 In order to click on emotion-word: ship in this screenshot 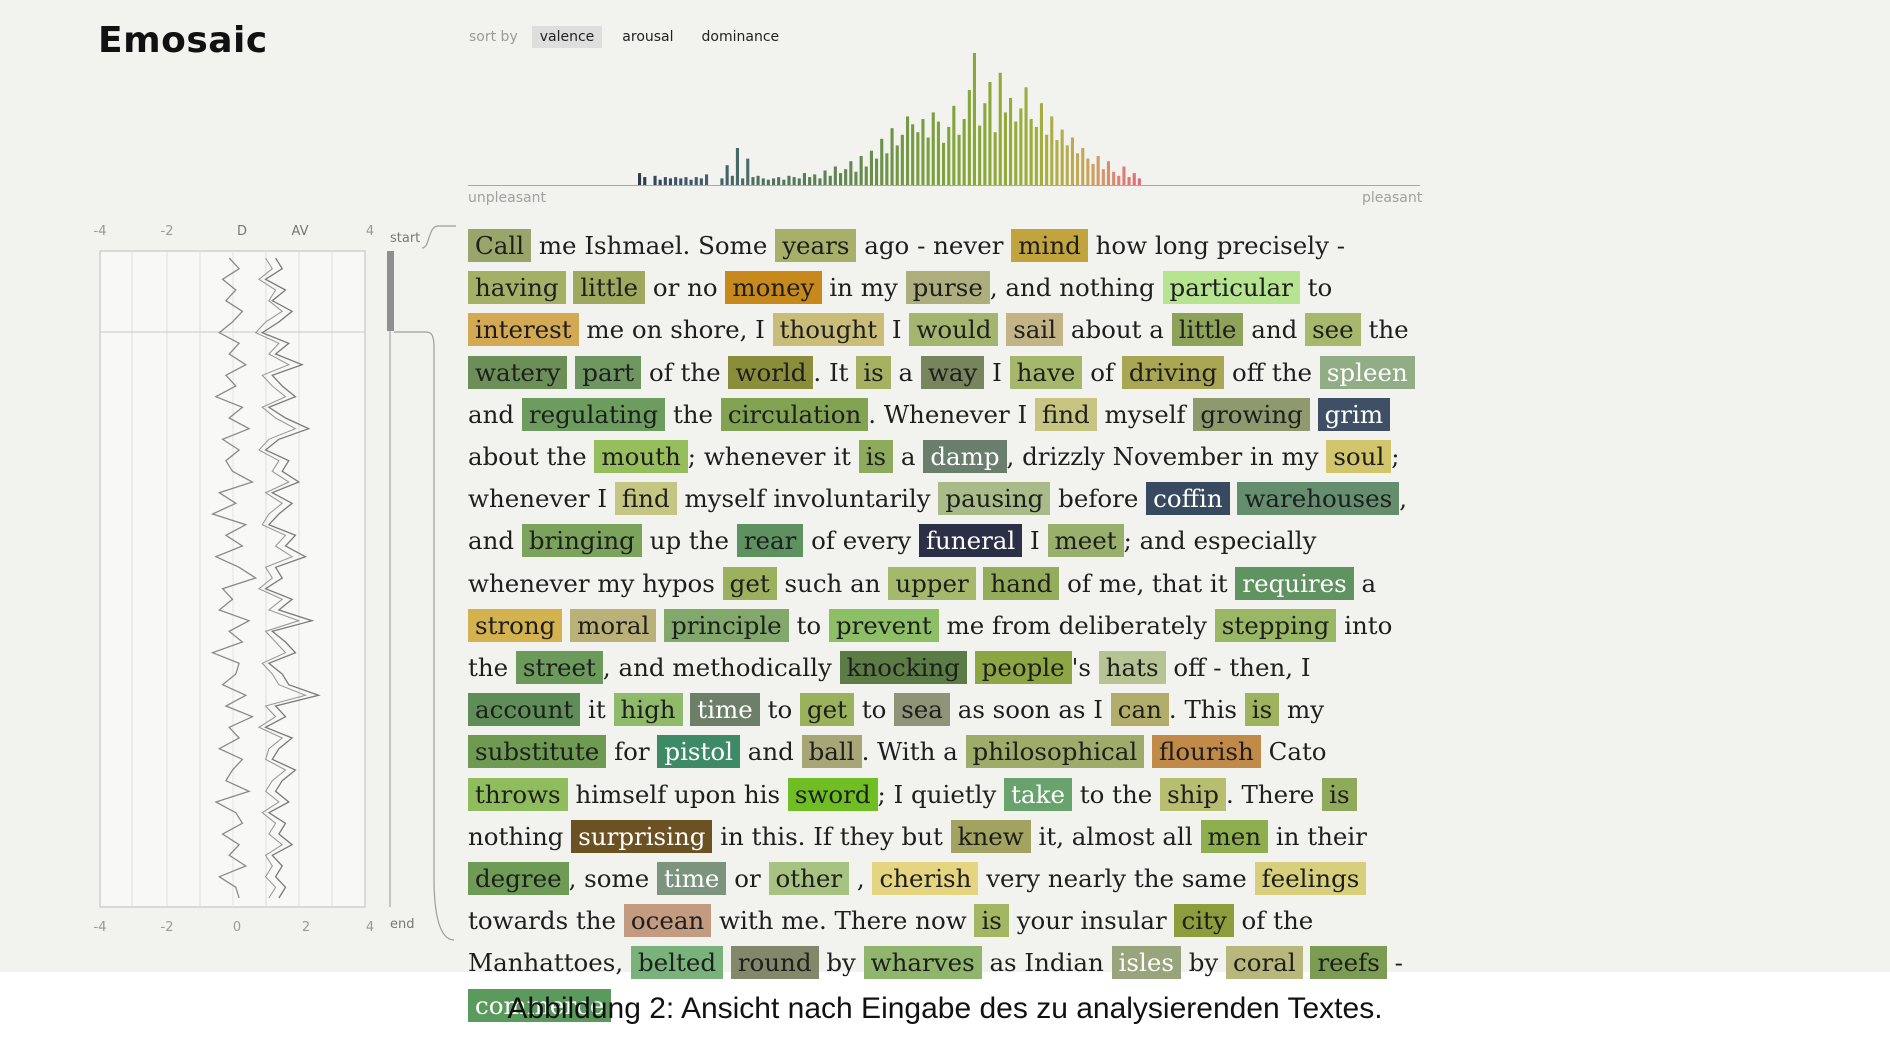, I will do `click(1193, 794)`.